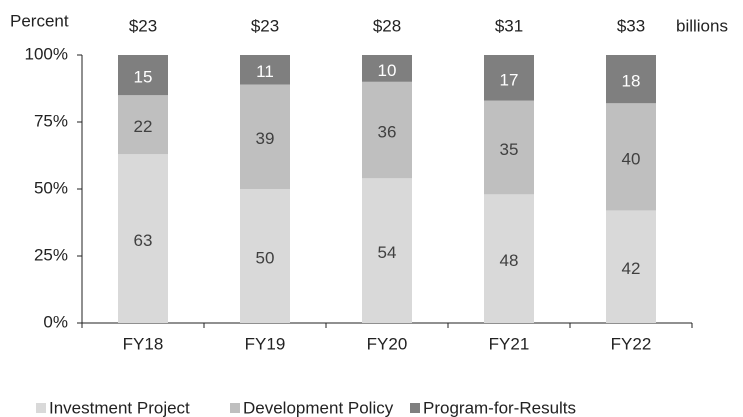 The width and height of the screenshot is (743, 417). I want to click on segment-label: 40, so click(631, 158).